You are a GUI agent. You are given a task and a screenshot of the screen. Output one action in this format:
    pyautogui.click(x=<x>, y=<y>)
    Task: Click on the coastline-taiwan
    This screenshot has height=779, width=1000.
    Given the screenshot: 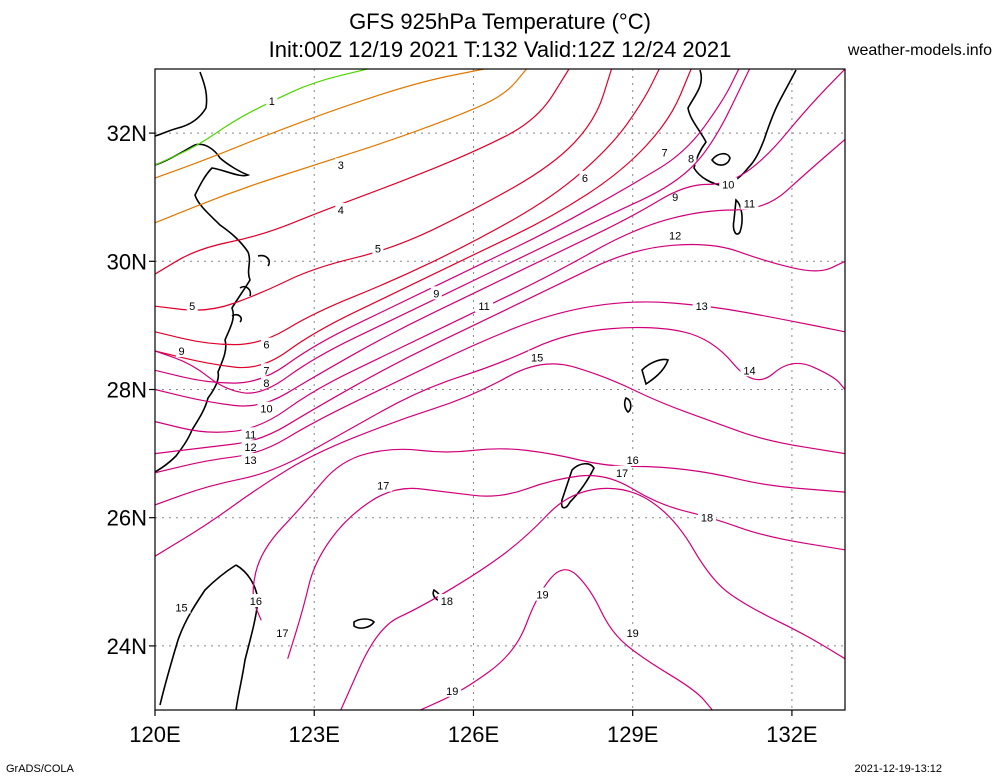 What is the action you would take?
    pyautogui.click(x=209, y=637)
    